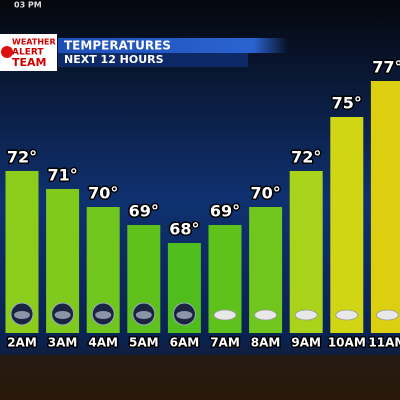 The width and height of the screenshot is (400, 400). Describe the element at coordinates (386, 67) in the screenshot. I see `value-label: 77°` at that location.